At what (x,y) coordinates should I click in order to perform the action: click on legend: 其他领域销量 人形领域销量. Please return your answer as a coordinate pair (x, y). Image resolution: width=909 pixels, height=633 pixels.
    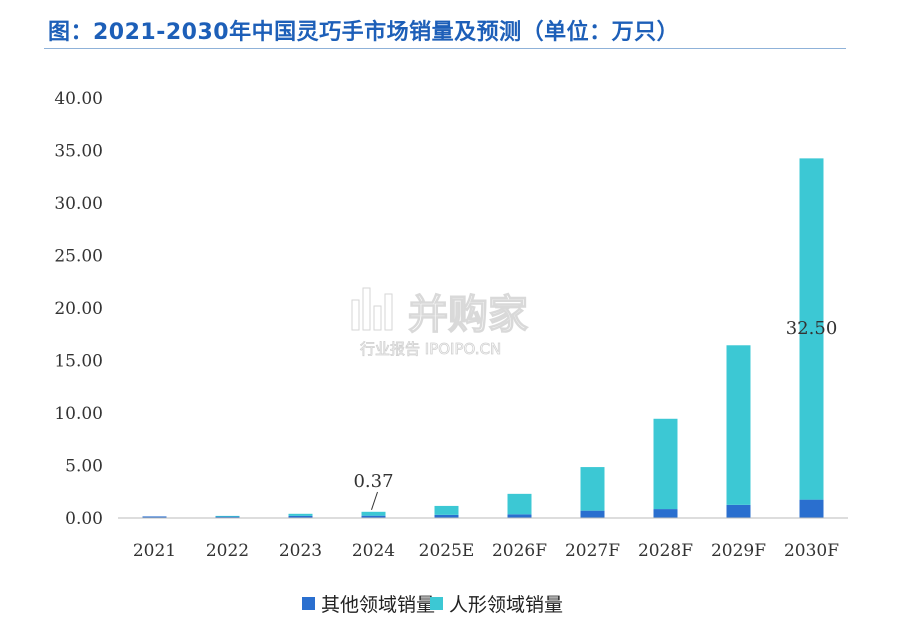
    Looking at the image, I should click on (432, 605).